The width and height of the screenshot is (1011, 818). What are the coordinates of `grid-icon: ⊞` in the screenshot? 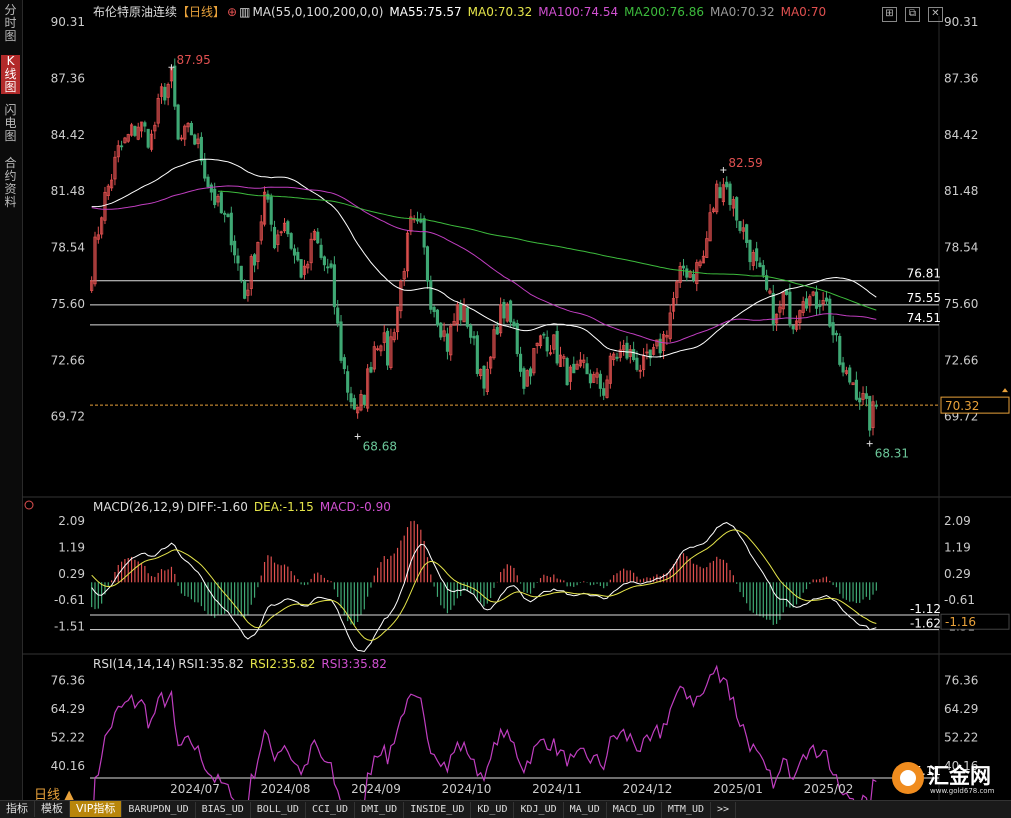 It's located at (889, 14).